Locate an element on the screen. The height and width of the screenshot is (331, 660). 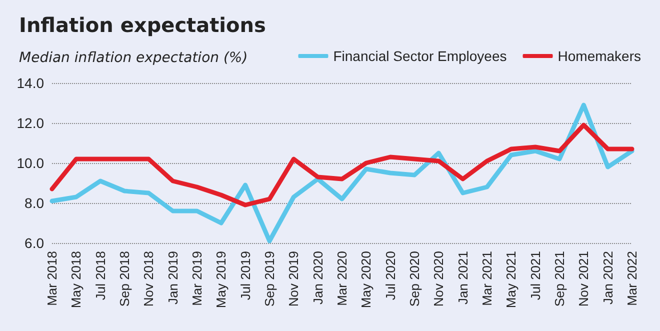
x-tick-label: Mar 2018 is located at coordinates (52, 278).